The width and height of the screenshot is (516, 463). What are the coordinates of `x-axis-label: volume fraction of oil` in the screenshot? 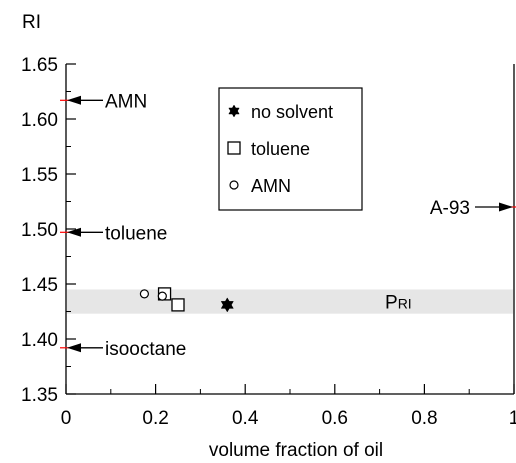 It's located at (296, 450).